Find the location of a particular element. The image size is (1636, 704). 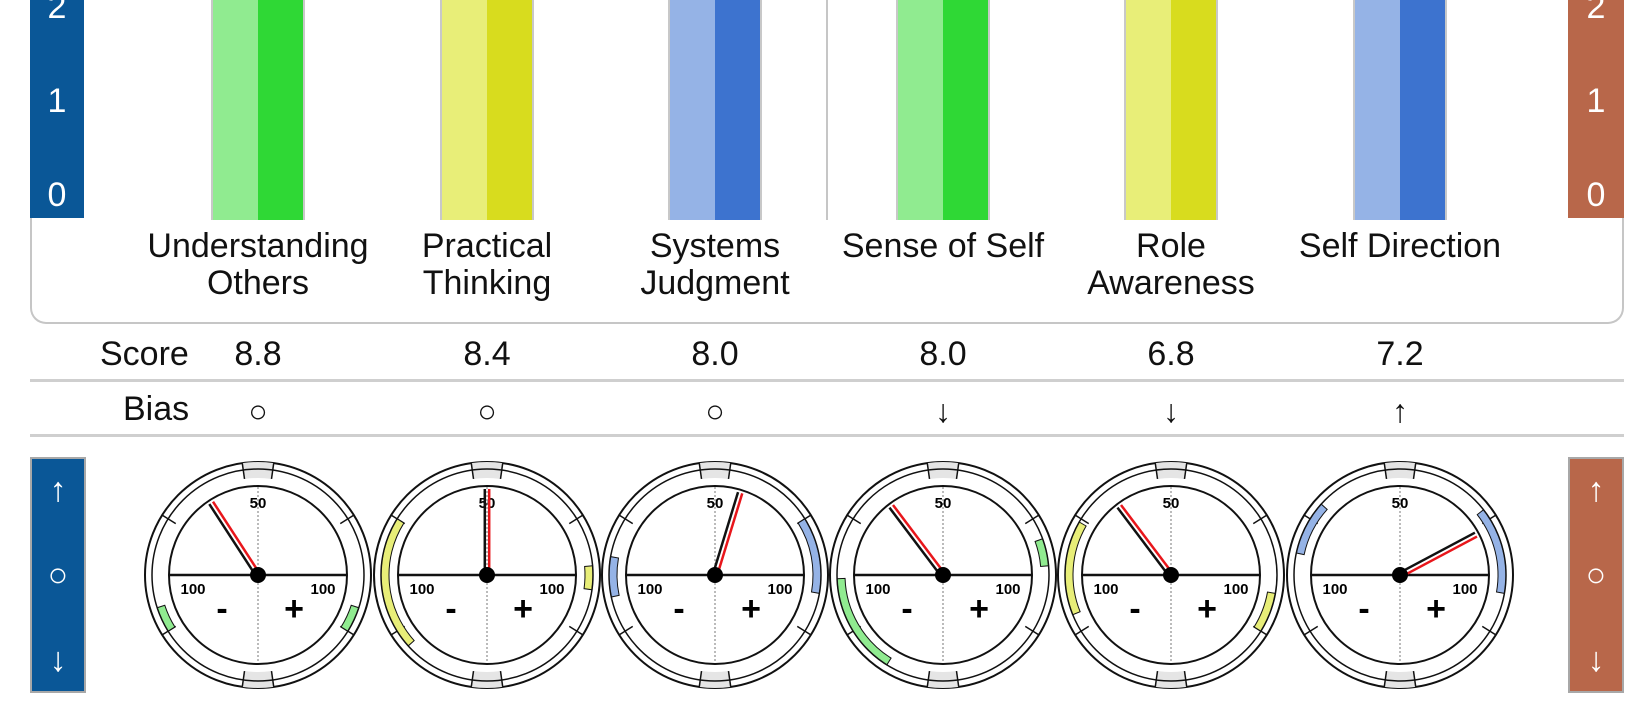

category-label-line: Others is located at coordinates (258, 283).